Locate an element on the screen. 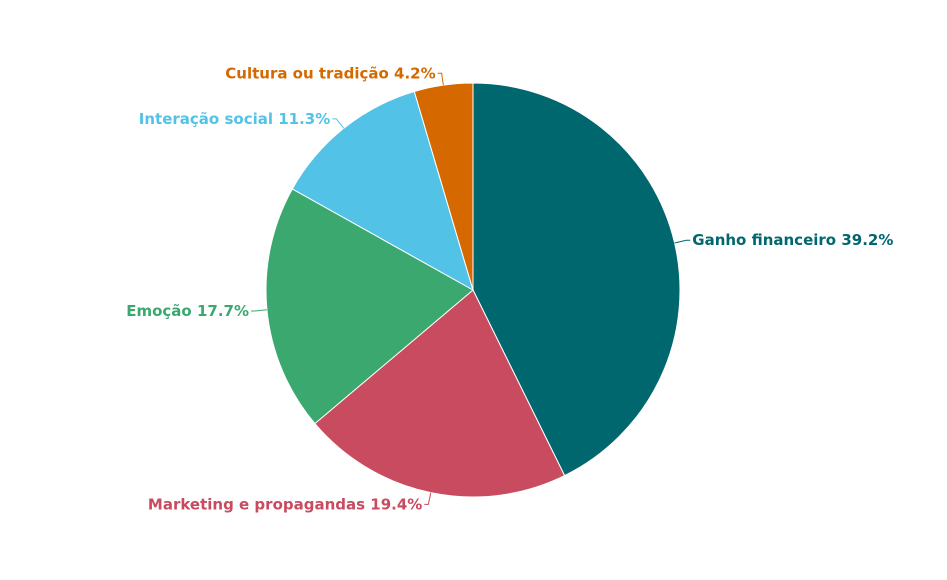 The height and width of the screenshot is (580, 947). slice-label: Interação social 11.3% is located at coordinates (234, 118).